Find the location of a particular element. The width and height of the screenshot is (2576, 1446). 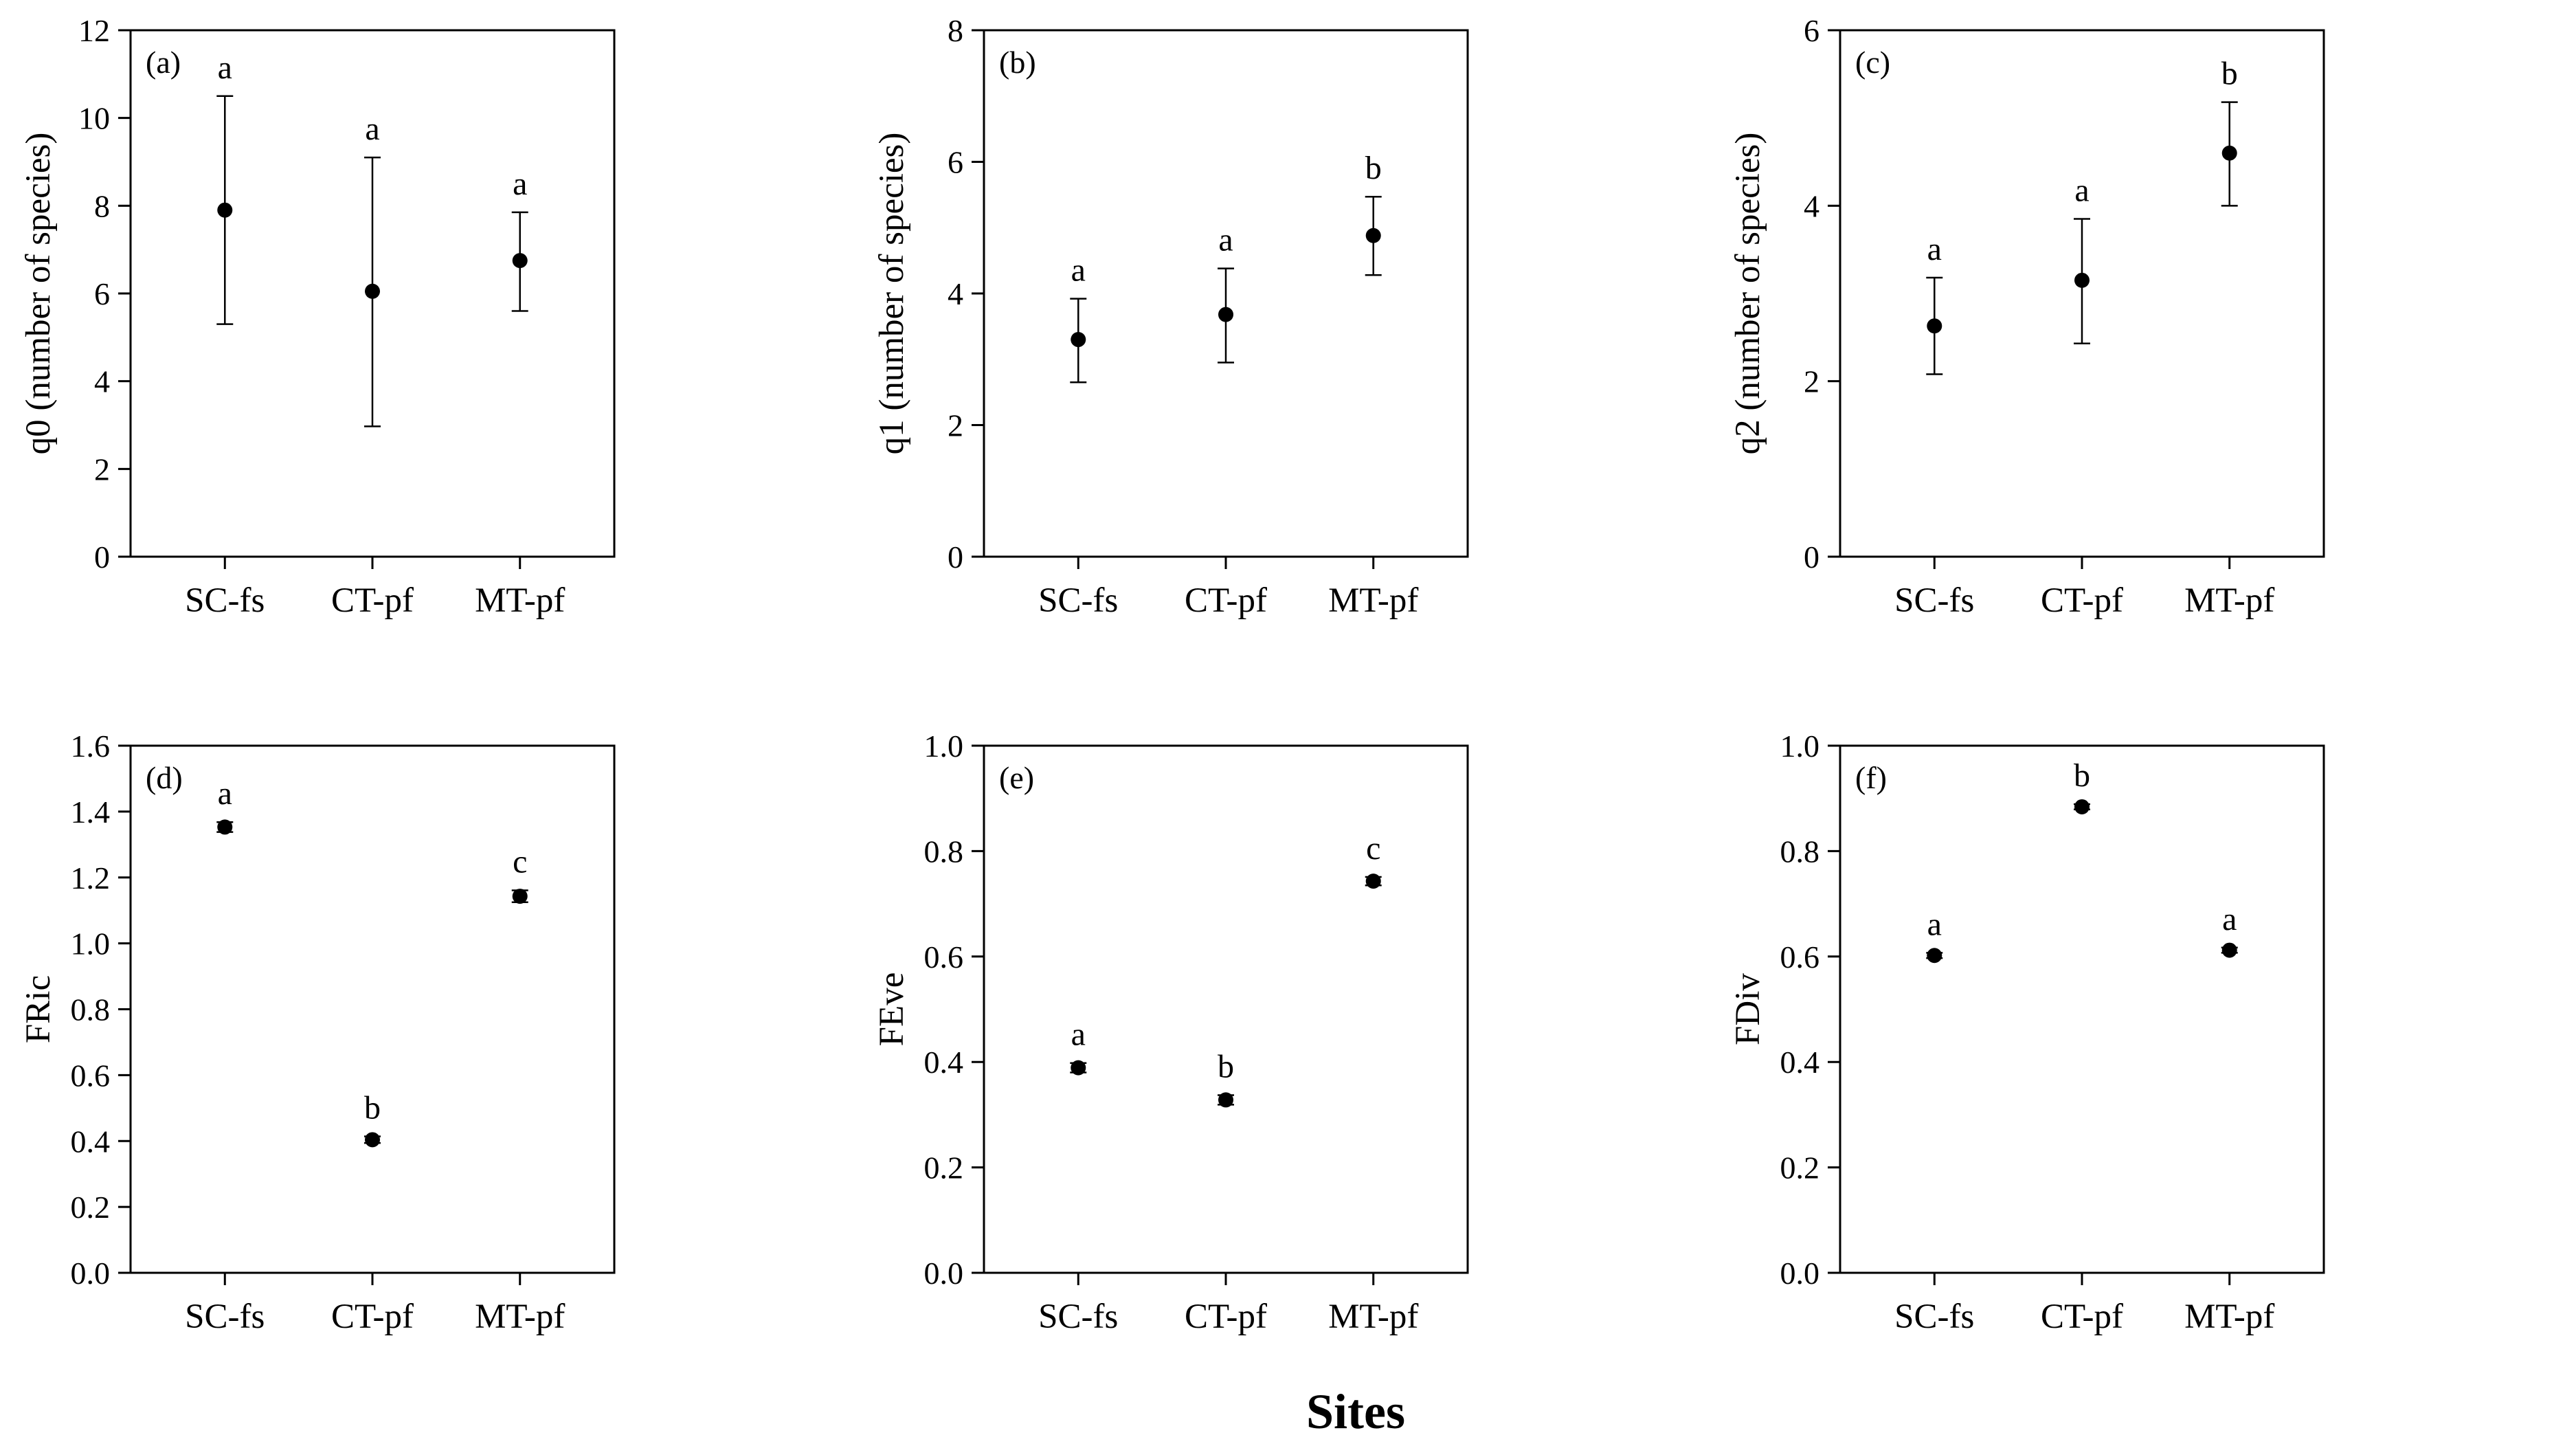

y-axis-title: q0 (number of species) is located at coordinates (38, 294).